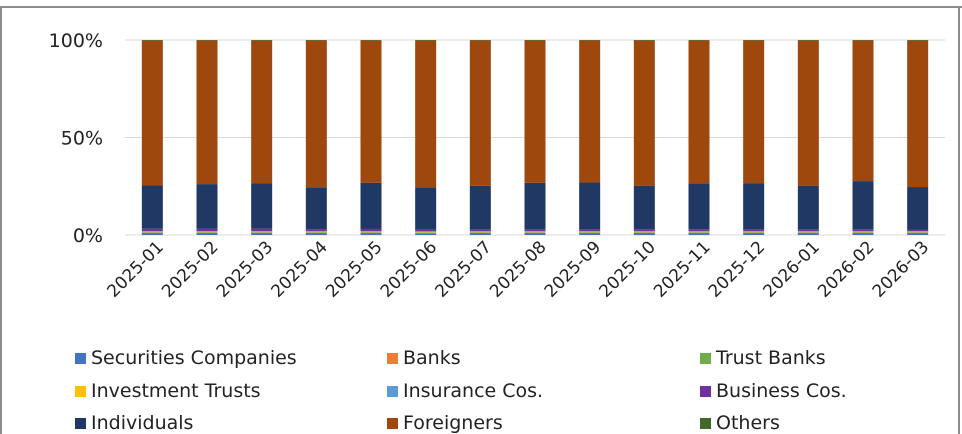 The image size is (962, 434). I want to click on x-tick-label: 2025-02, so click(190, 269).